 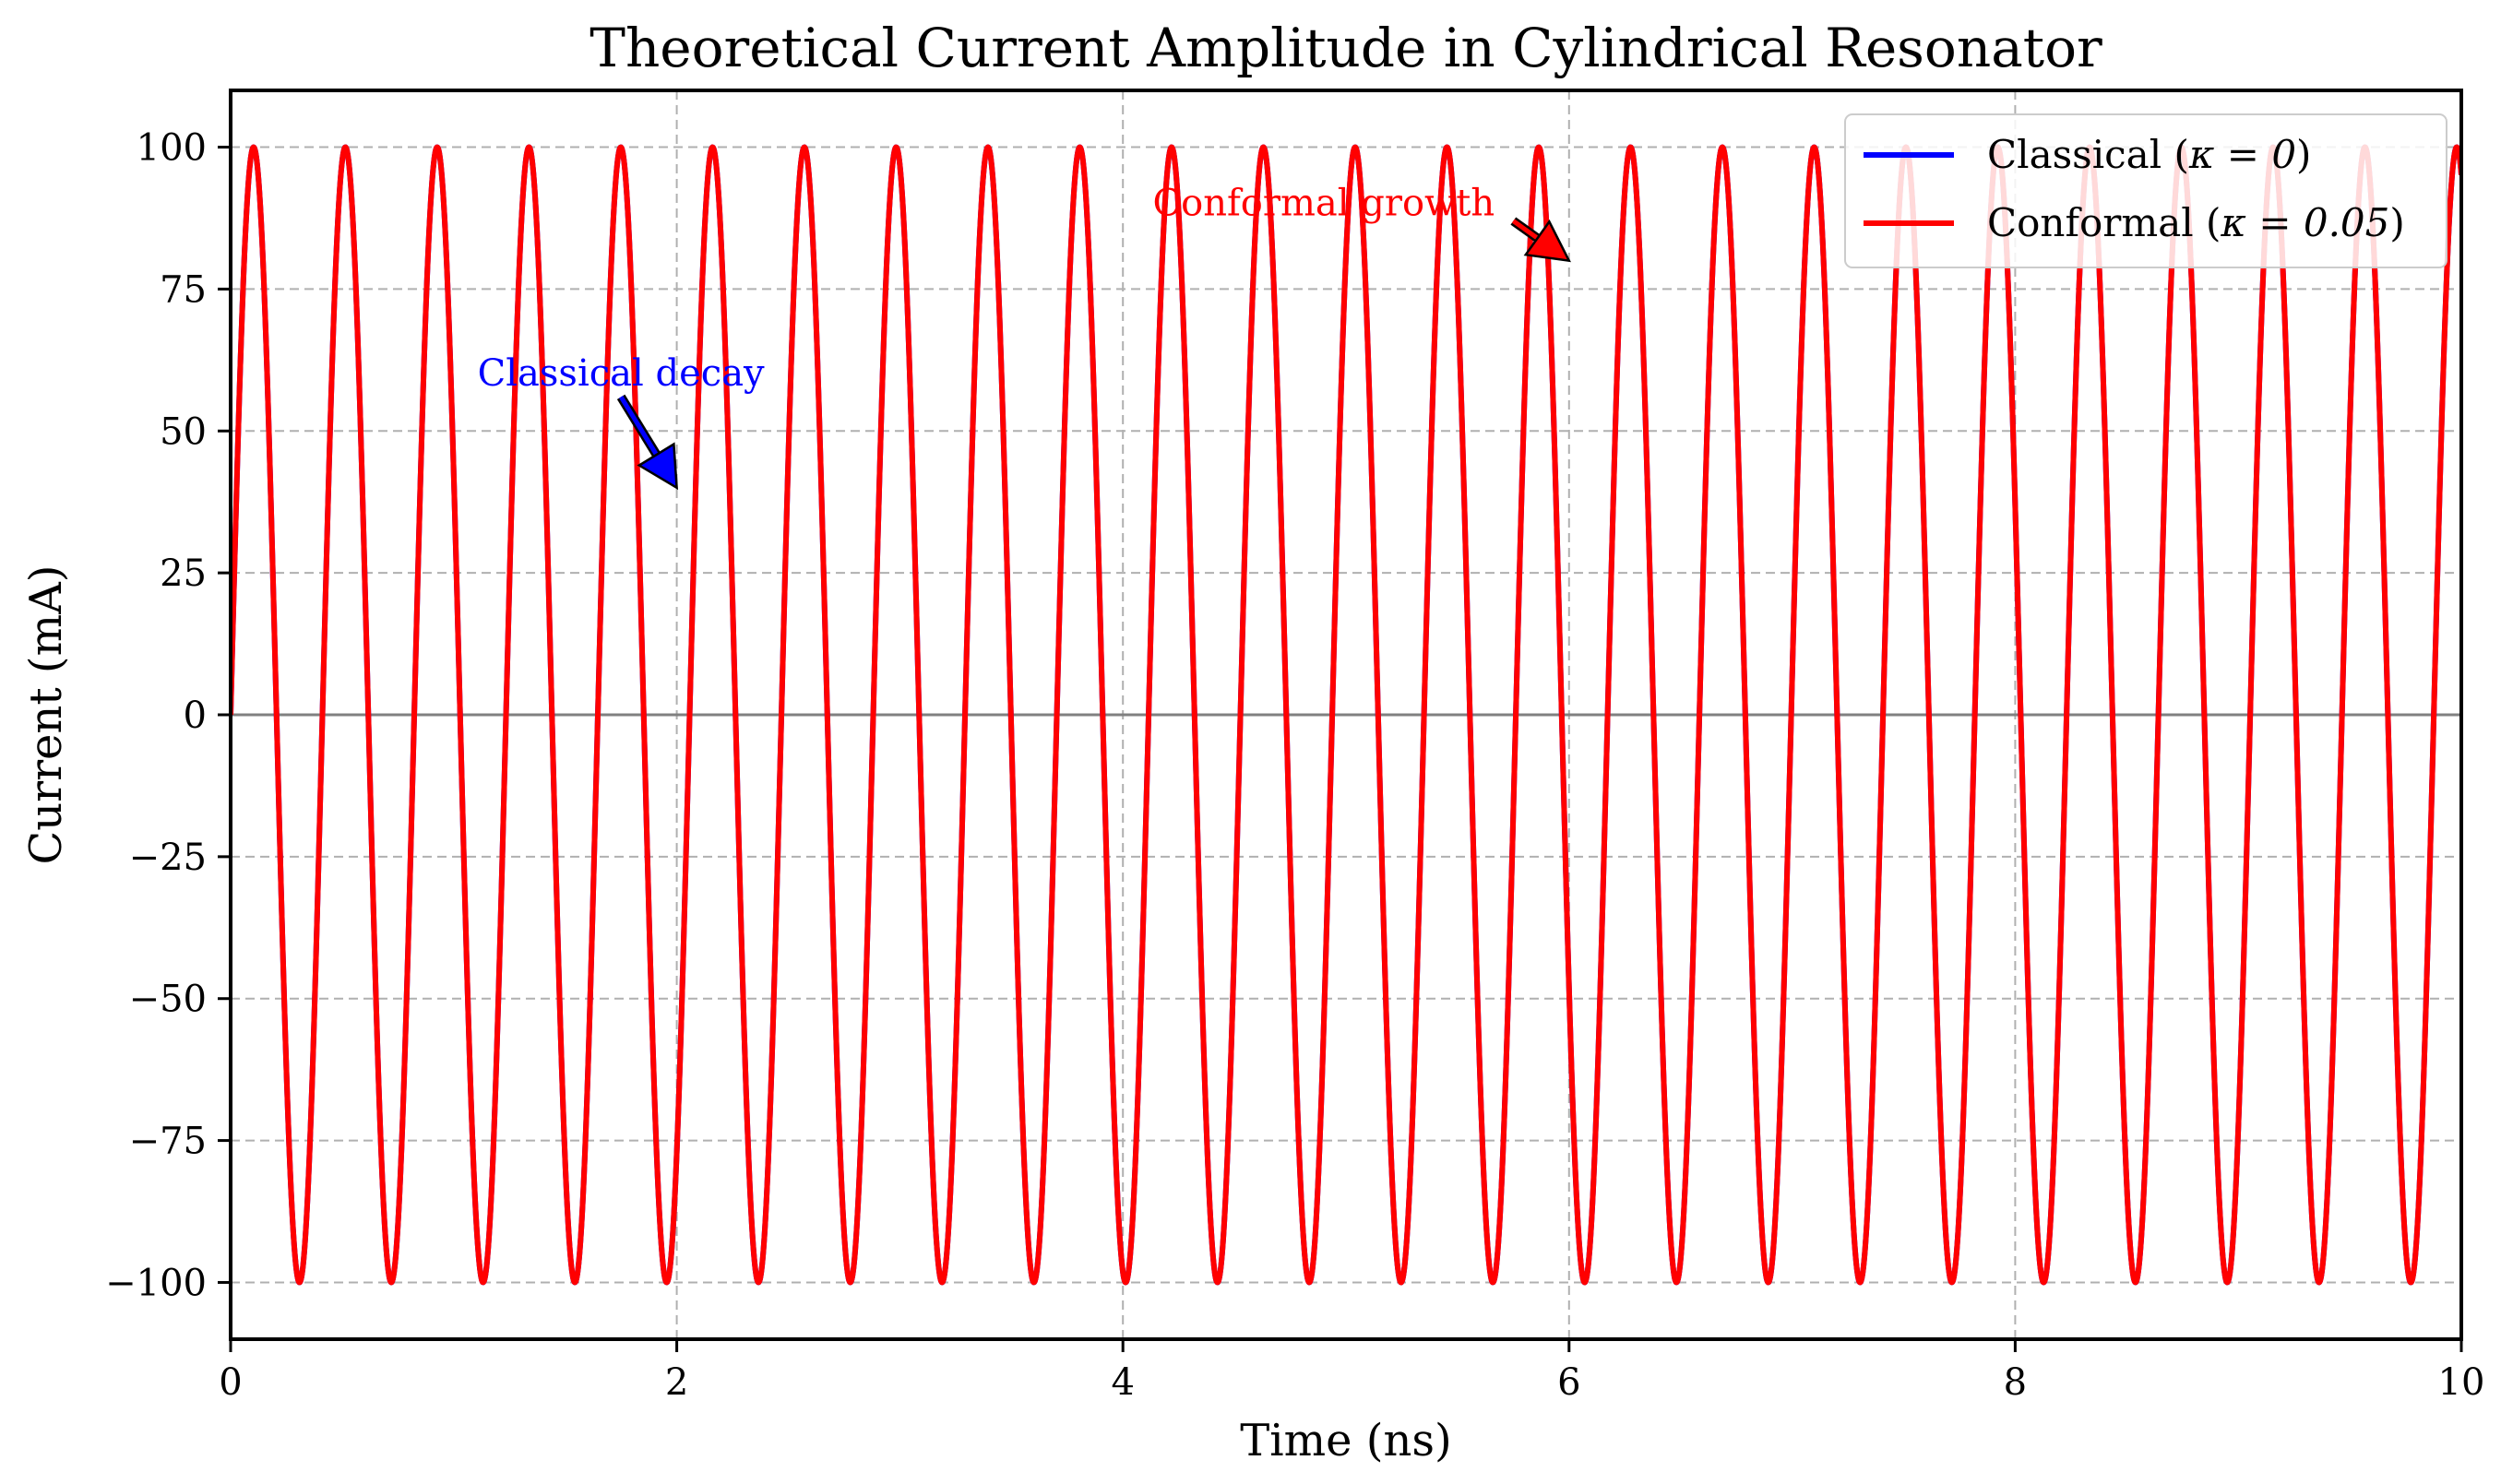 I want to click on legend-box, so click(x=2145, y=190).